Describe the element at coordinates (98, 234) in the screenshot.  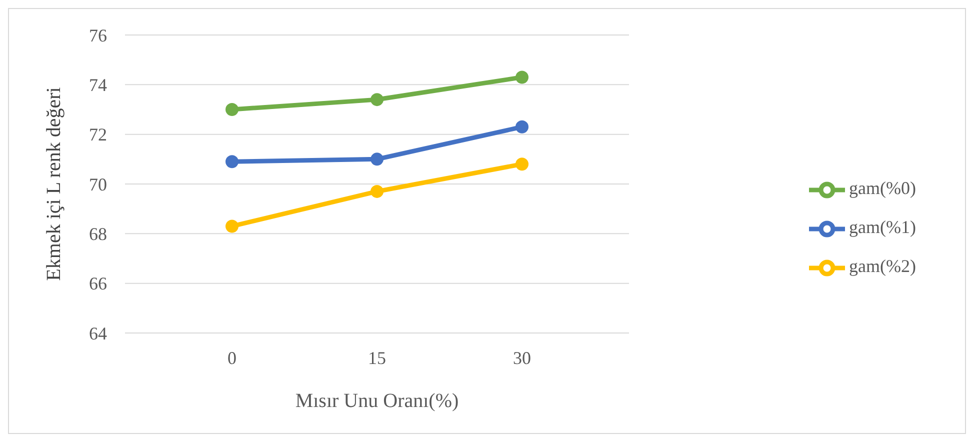
I see `y-tick-label: 68` at that location.